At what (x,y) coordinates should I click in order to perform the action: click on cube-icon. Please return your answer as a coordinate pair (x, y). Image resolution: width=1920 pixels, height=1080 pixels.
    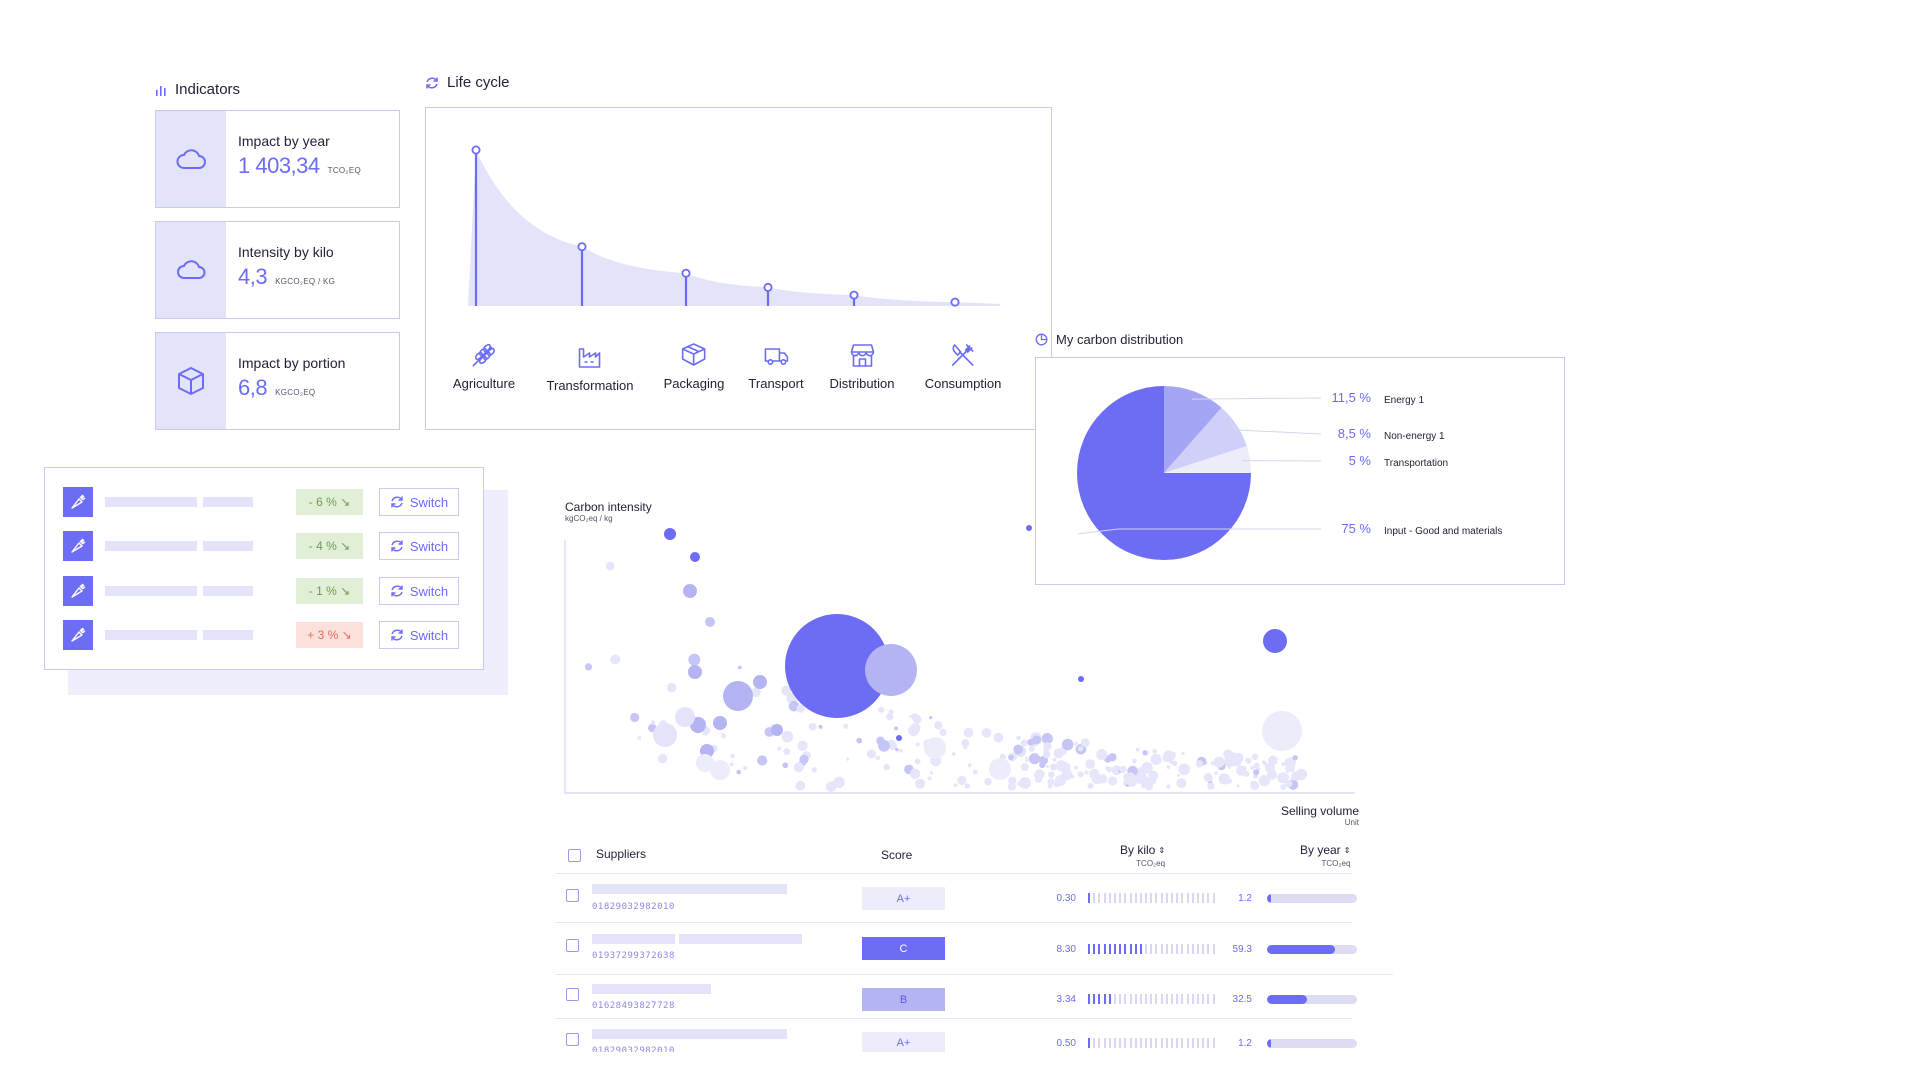
    Looking at the image, I should click on (191, 381).